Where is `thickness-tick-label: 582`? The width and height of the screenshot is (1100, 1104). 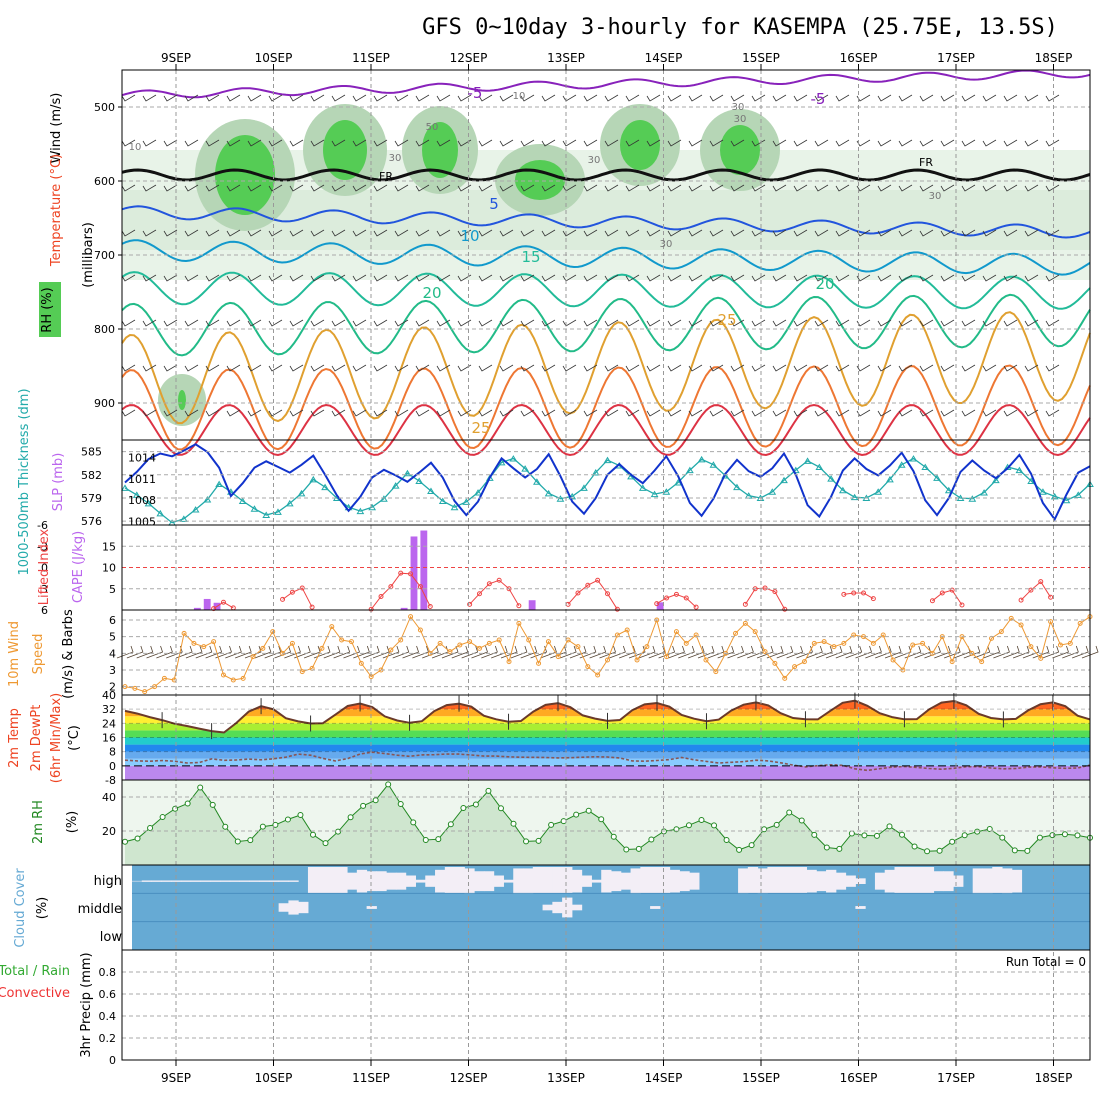
thickness-tick-label: 582 is located at coordinates (91, 475).